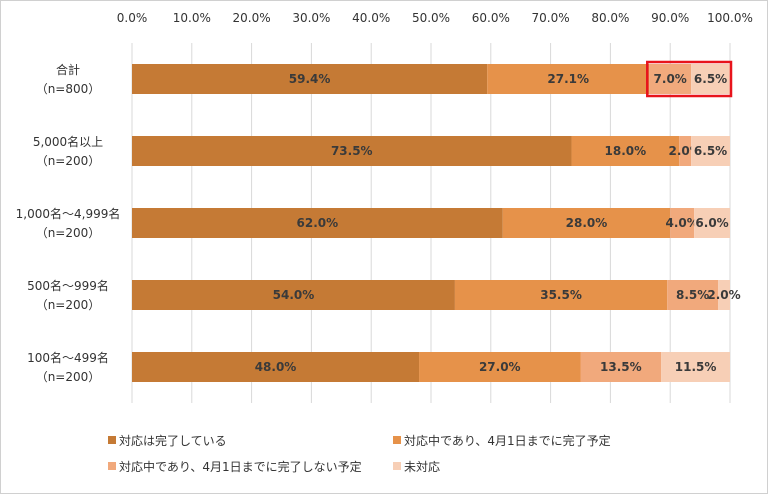 The width and height of the screenshot is (768, 494). I want to click on data-label: 6.0%, so click(711, 223).